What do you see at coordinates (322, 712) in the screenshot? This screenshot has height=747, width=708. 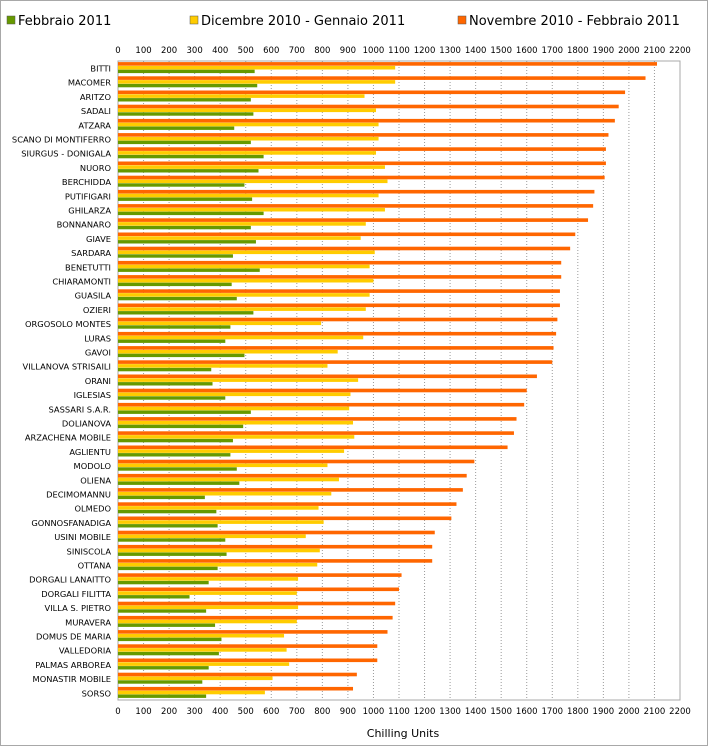 I see `x-tick-label-bottom: 800` at bounding box center [322, 712].